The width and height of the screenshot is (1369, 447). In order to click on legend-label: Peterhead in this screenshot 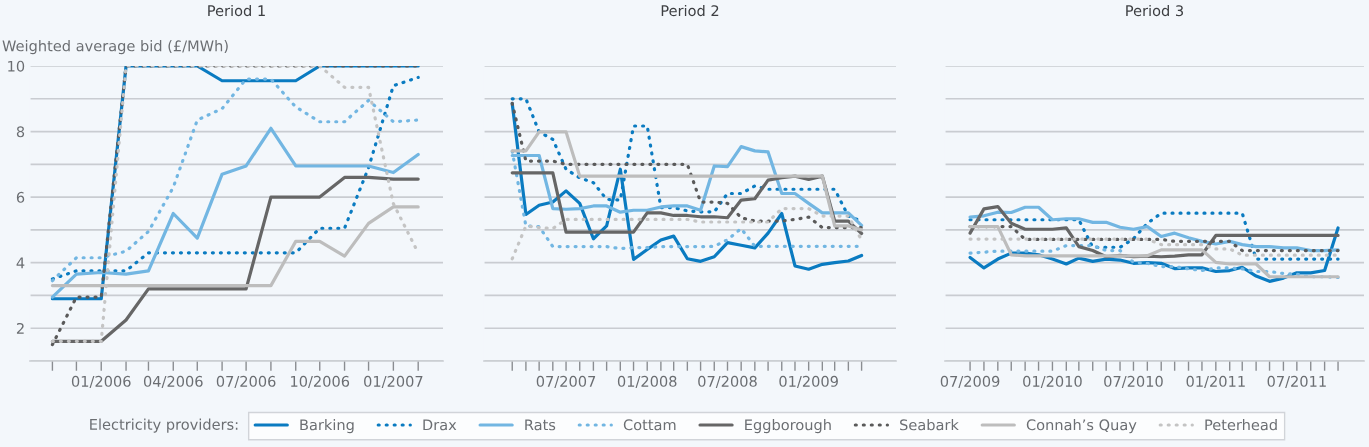, I will do `click(1241, 425)`.